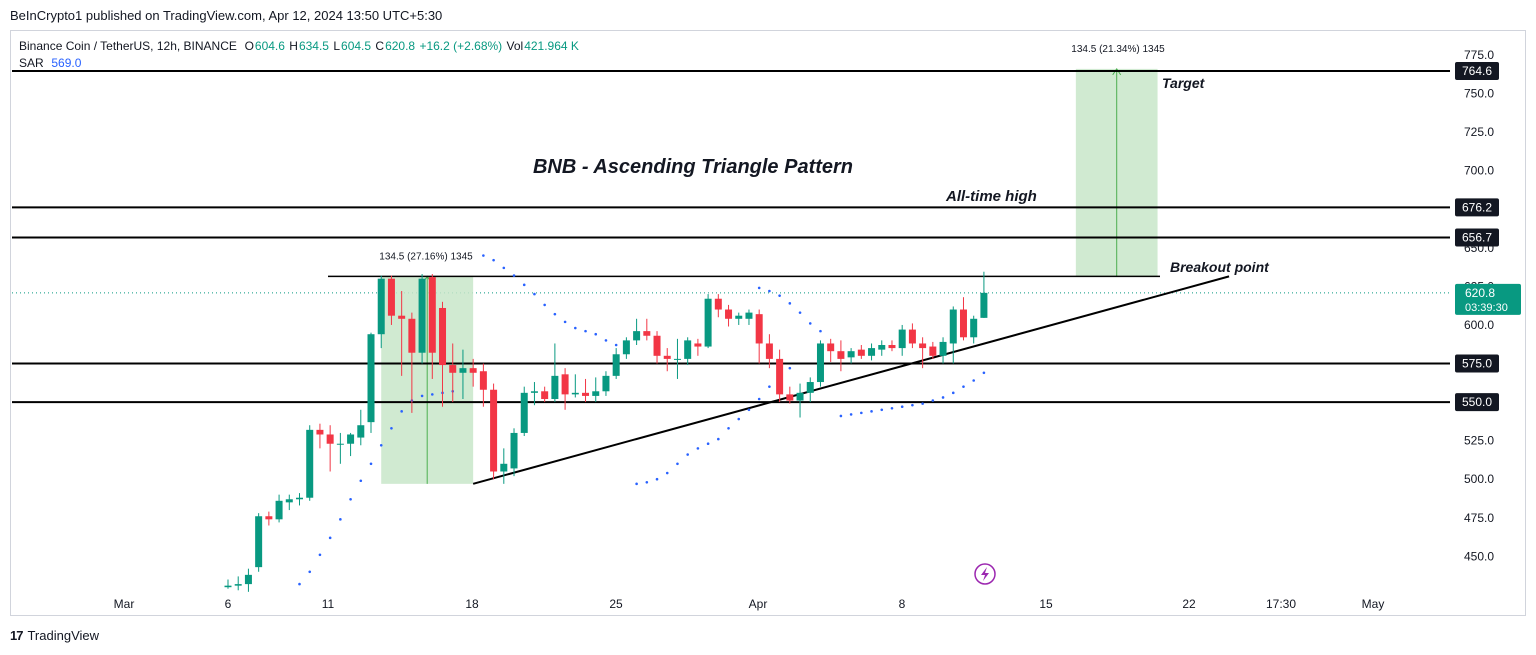  What do you see at coordinates (1479, 94) in the screenshot?
I see `price-tick-label: 750.0` at bounding box center [1479, 94].